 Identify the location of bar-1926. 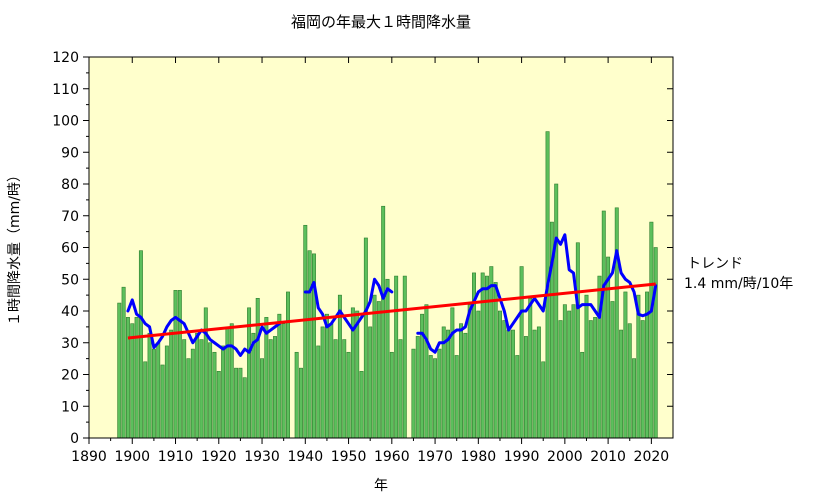
(244, 408).